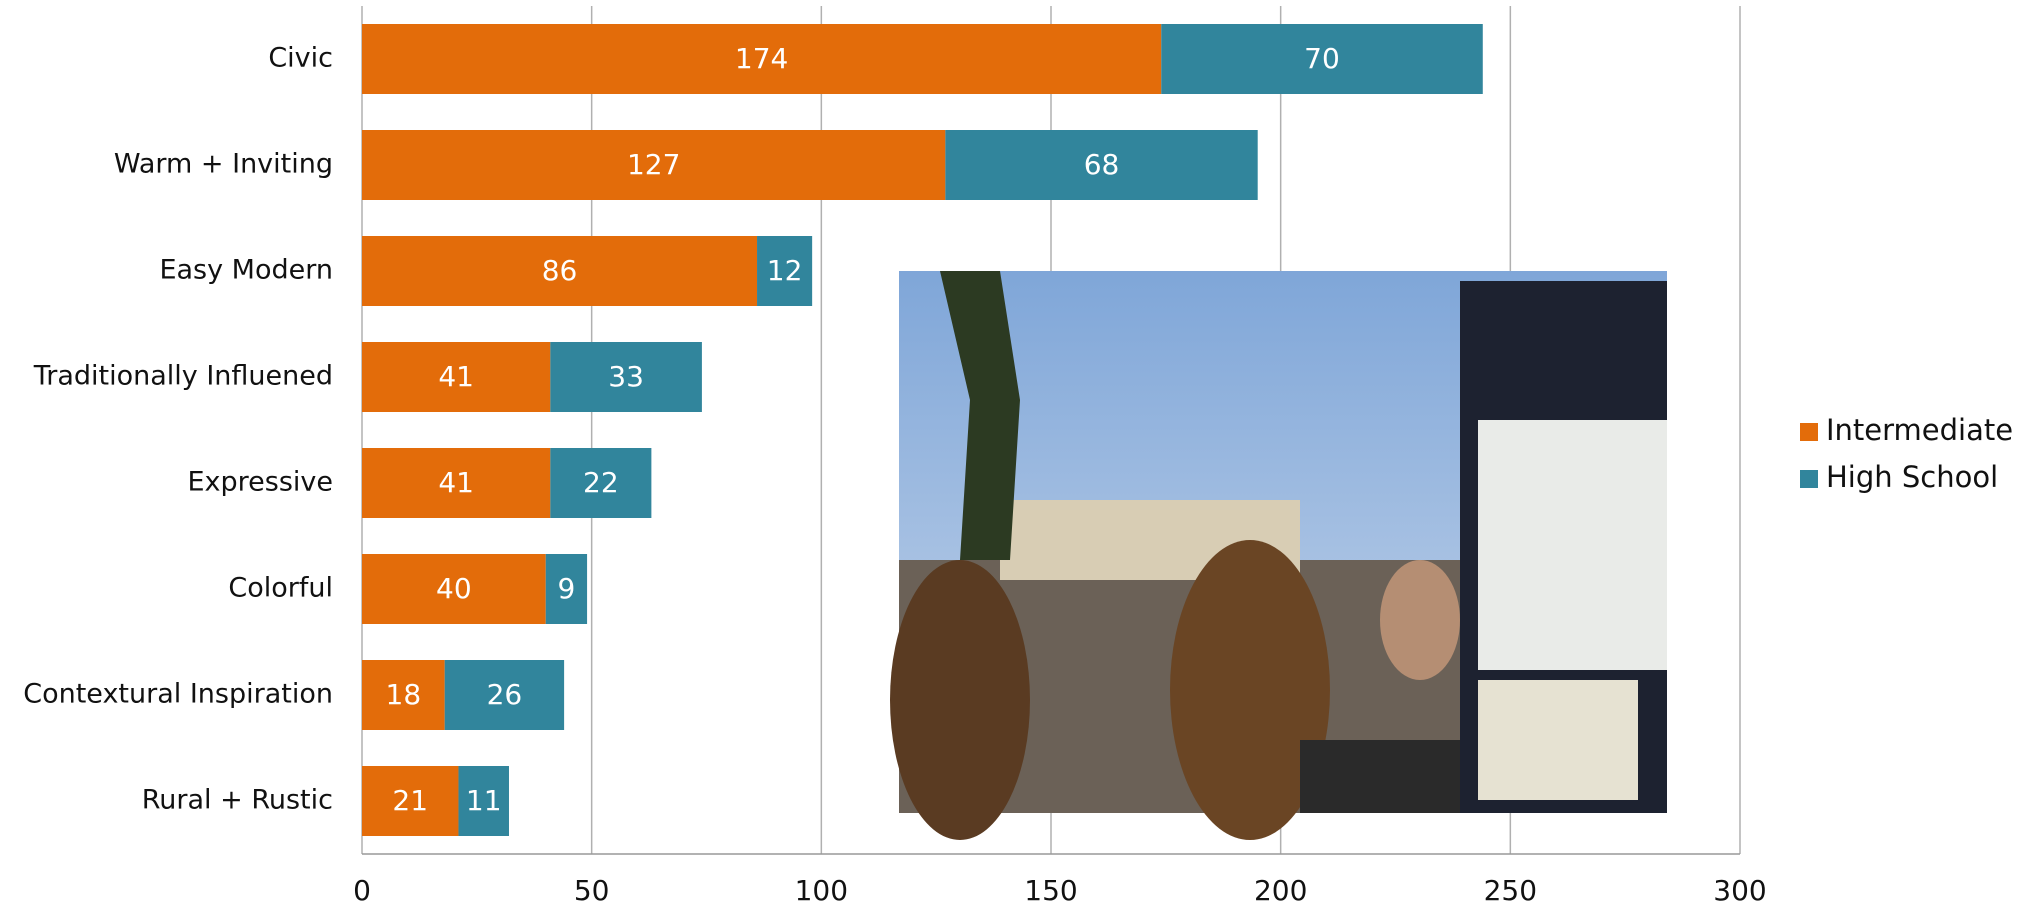 The width and height of the screenshot is (2018, 913). I want to click on x-tick-label: 250, so click(1510, 890).